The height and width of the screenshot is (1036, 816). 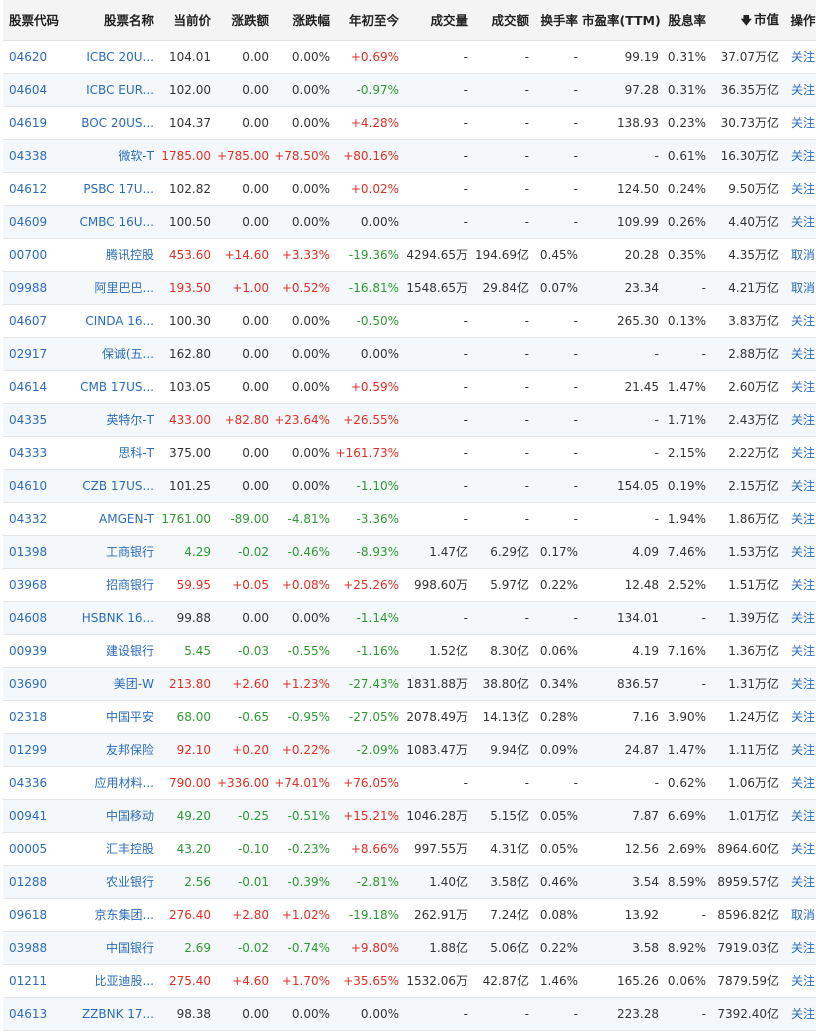 What do you see at coordinates (28, 452) in the screenshot?
I see `cell-code: 04333` at bounding box center [28, 452].